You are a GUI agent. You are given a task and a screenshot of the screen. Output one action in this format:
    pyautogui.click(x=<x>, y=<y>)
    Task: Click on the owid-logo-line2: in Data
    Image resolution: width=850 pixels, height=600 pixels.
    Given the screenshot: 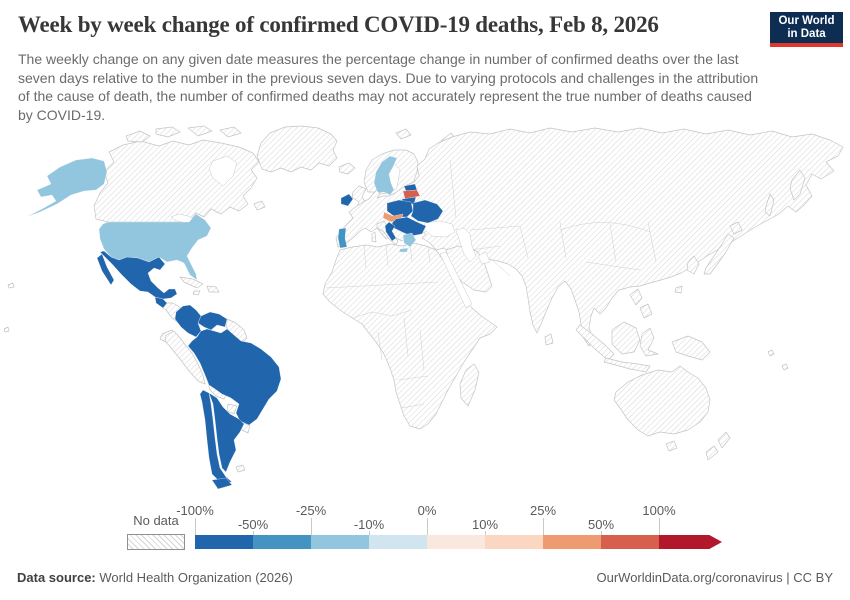 What is the action you would take?
    pyautogui.click(x=806, y=33)
    